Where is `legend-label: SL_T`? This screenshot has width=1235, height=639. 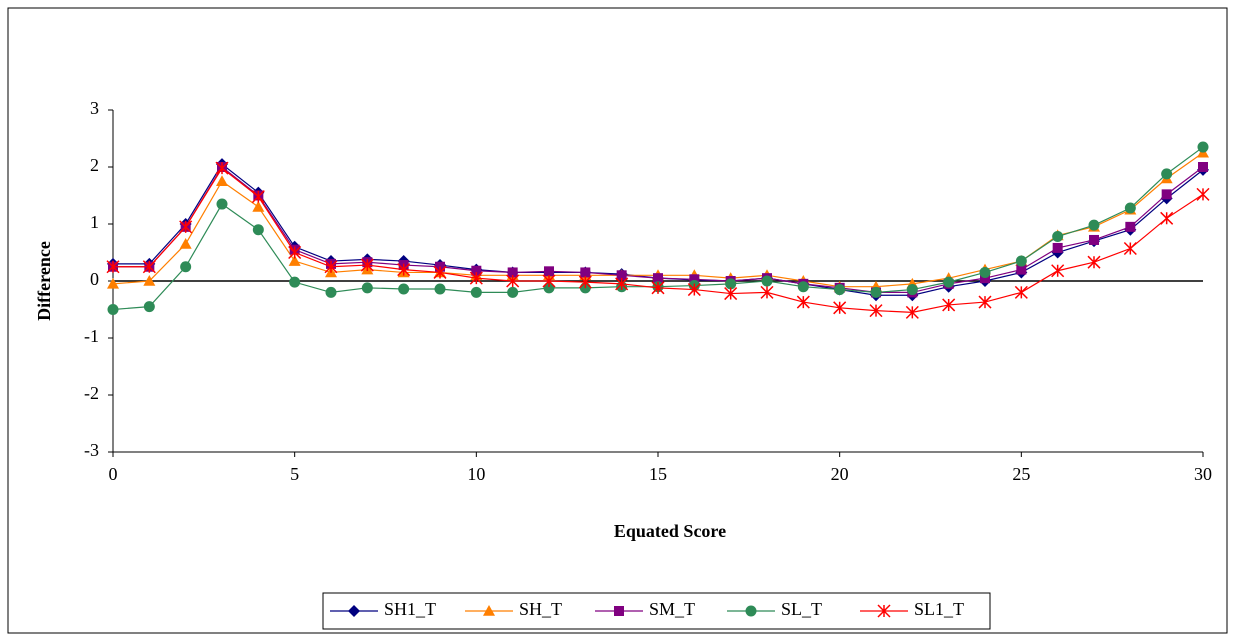 legend-label: SL_T is located at coordinates (801, 609).